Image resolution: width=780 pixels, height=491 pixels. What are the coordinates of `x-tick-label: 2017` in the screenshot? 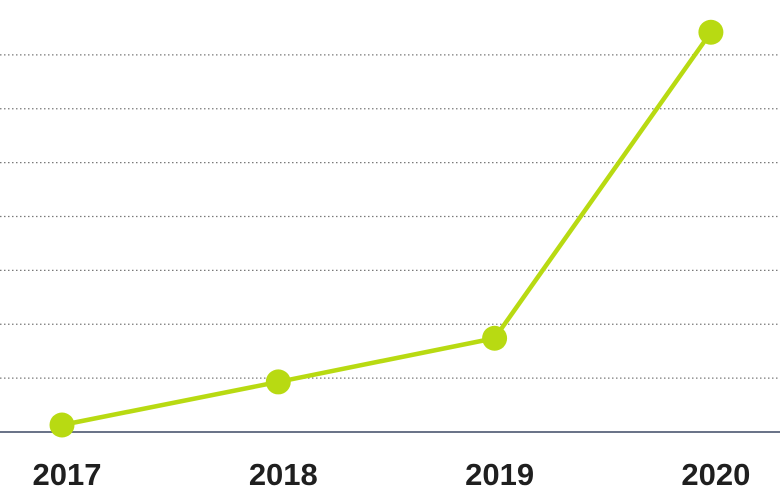 It's located at (67, 474).